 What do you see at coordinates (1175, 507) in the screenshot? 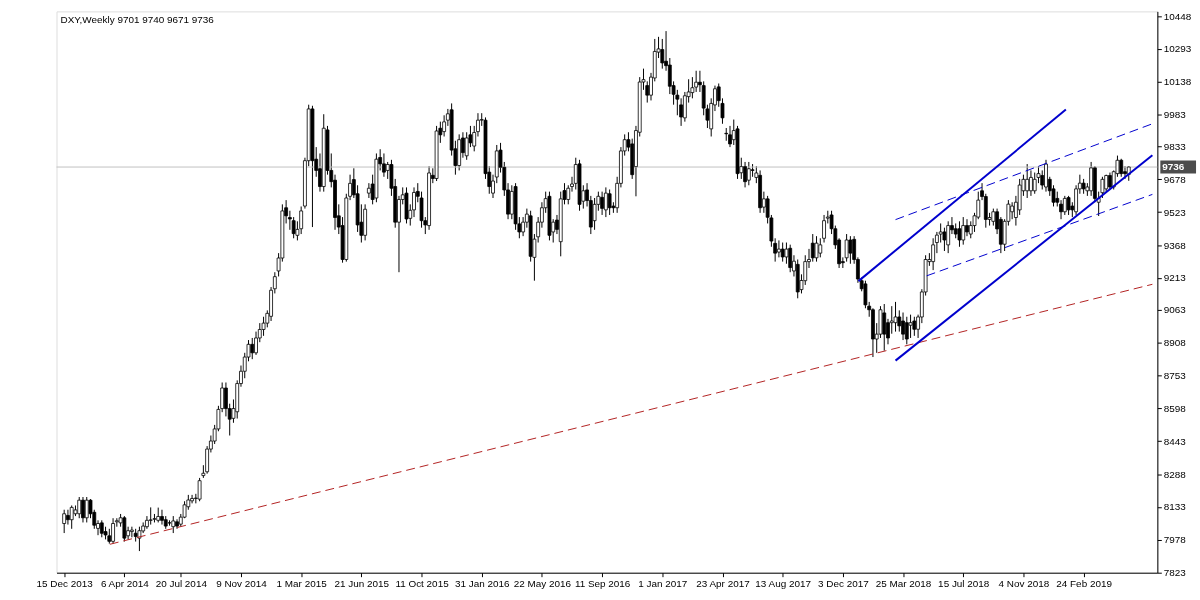
I see `y-tick-label: 8133` at bounding box center [1175, 507].